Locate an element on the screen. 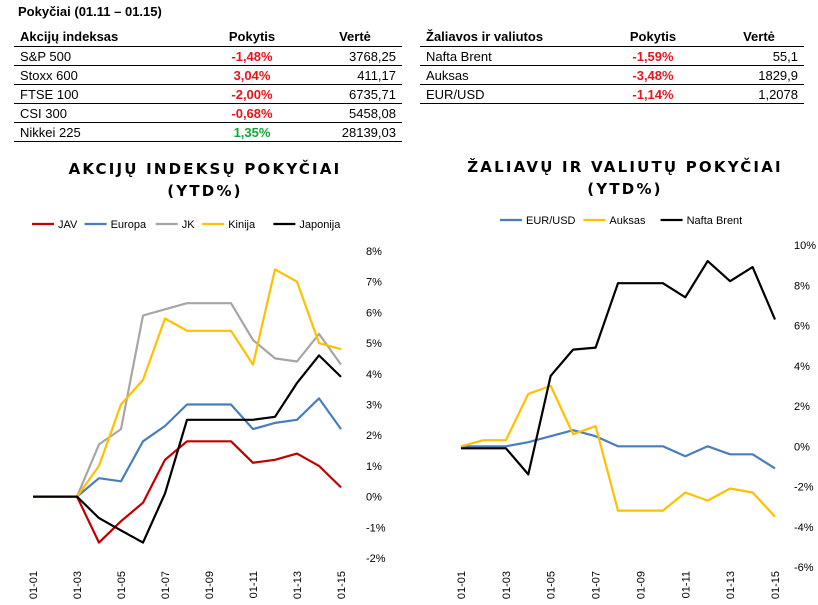 The height and width of the screenshot is (605, 818). row-name: EUR/USD is located at coordinates (506, 94).